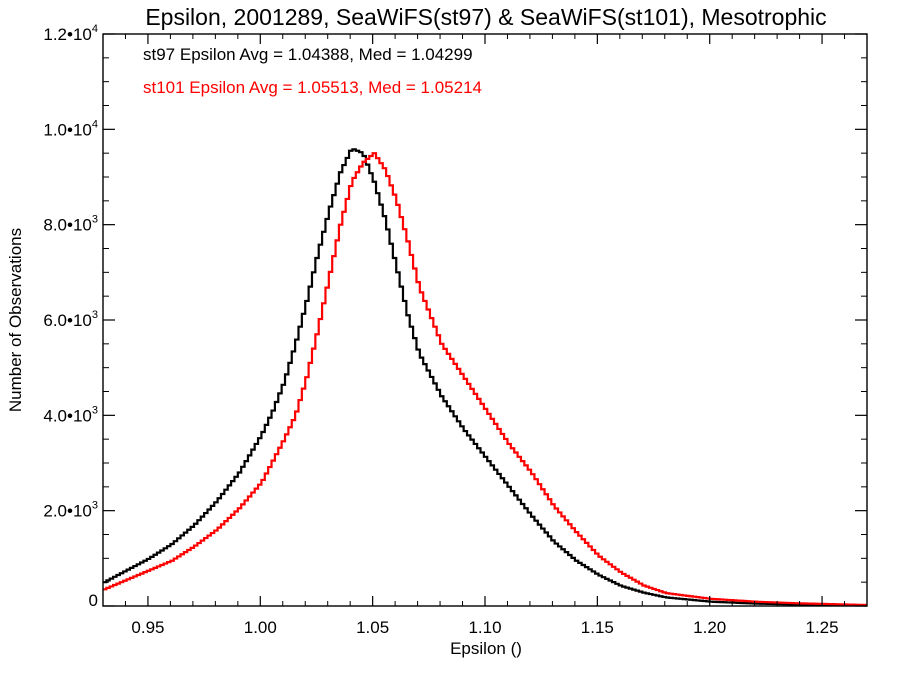  Describe the element at coordinates (597, 627) in the screenshot. I see `x-tick-label: 1.15` at that location.